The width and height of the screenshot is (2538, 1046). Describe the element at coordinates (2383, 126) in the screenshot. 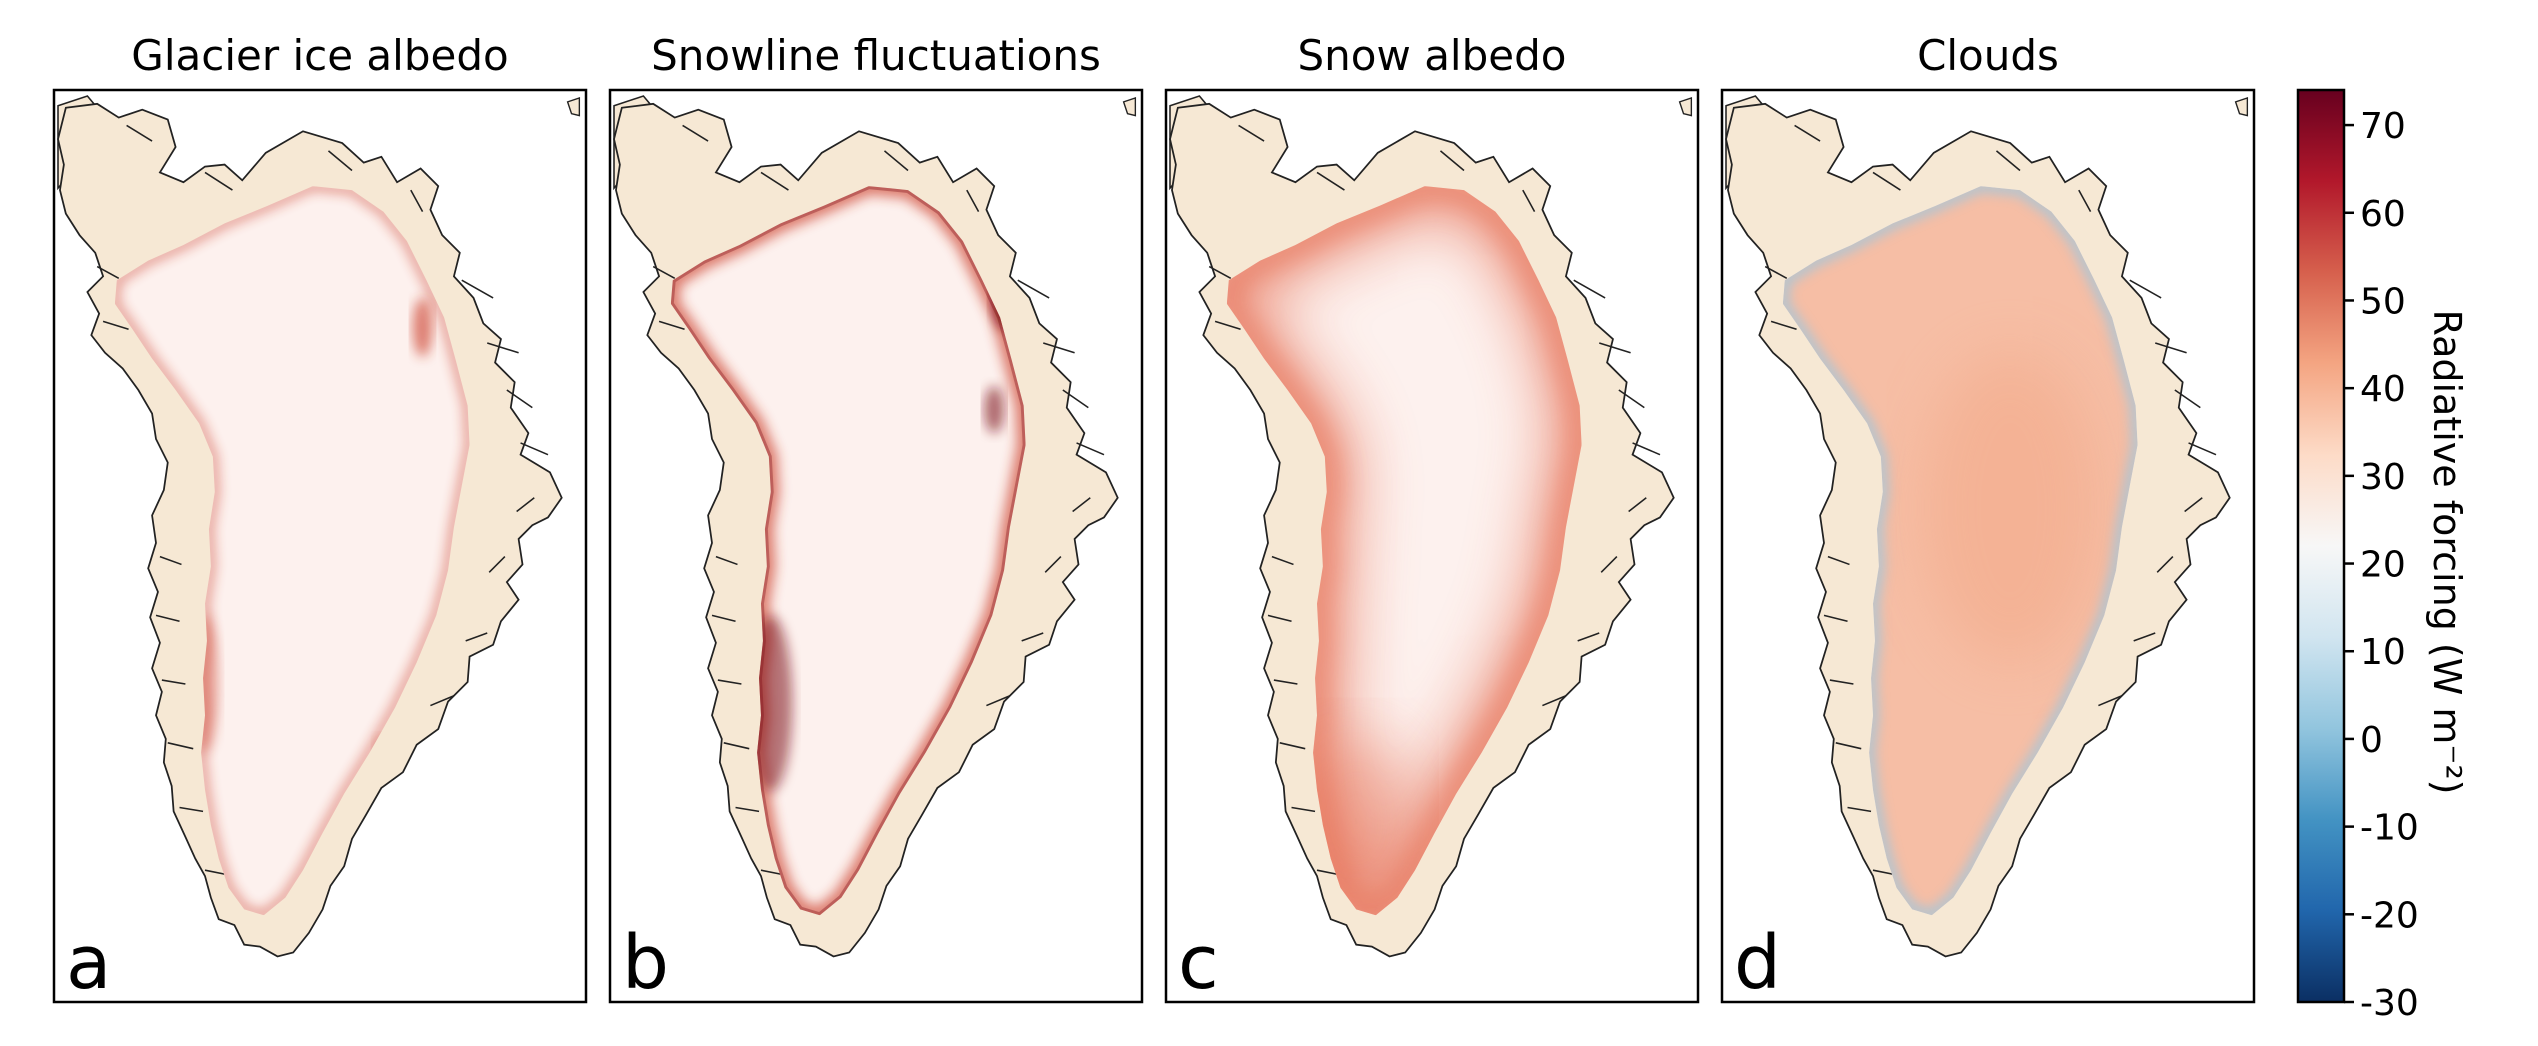

I see `colorbar-tick-label: 70` at that location.